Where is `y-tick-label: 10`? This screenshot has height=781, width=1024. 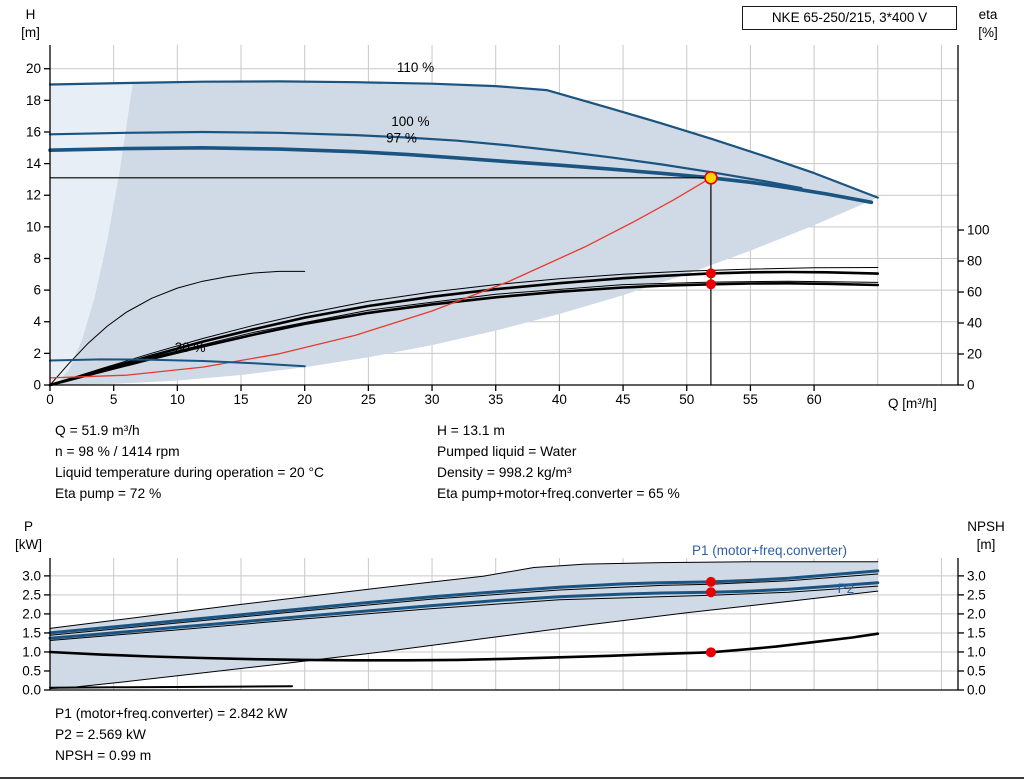
y-tick-label: 10 is located at coordinates (33, 226).